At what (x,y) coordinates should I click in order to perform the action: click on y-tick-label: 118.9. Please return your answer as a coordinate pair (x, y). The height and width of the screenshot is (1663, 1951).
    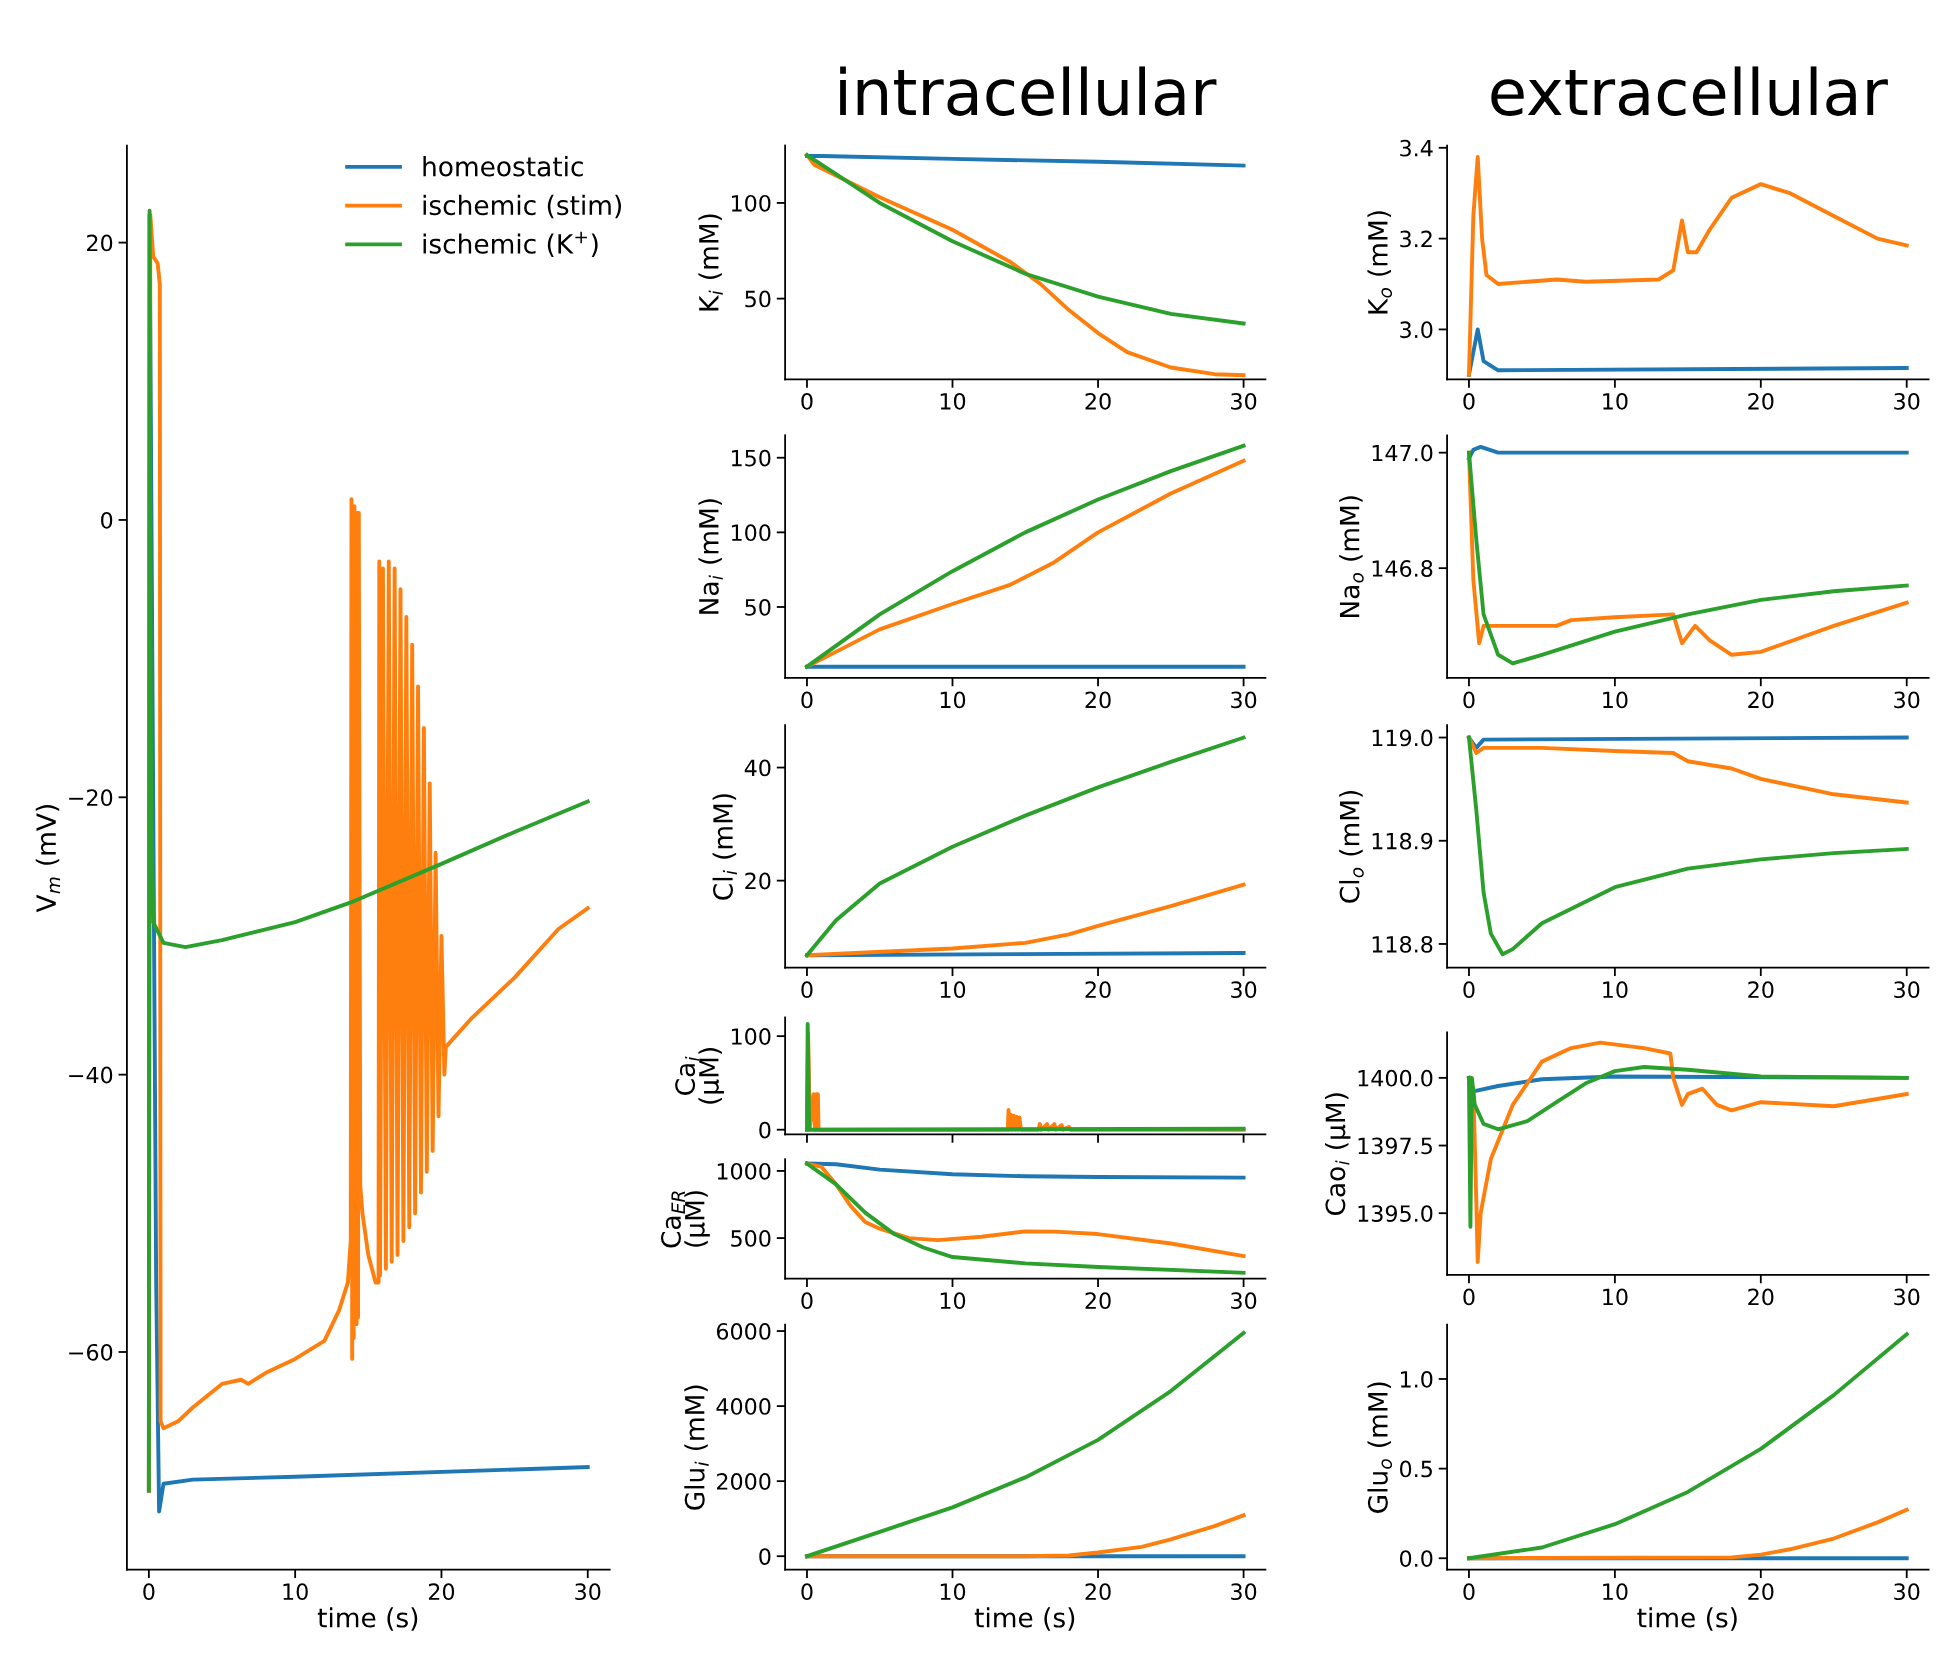
    Looking at the image, I should click on (1402, 841).